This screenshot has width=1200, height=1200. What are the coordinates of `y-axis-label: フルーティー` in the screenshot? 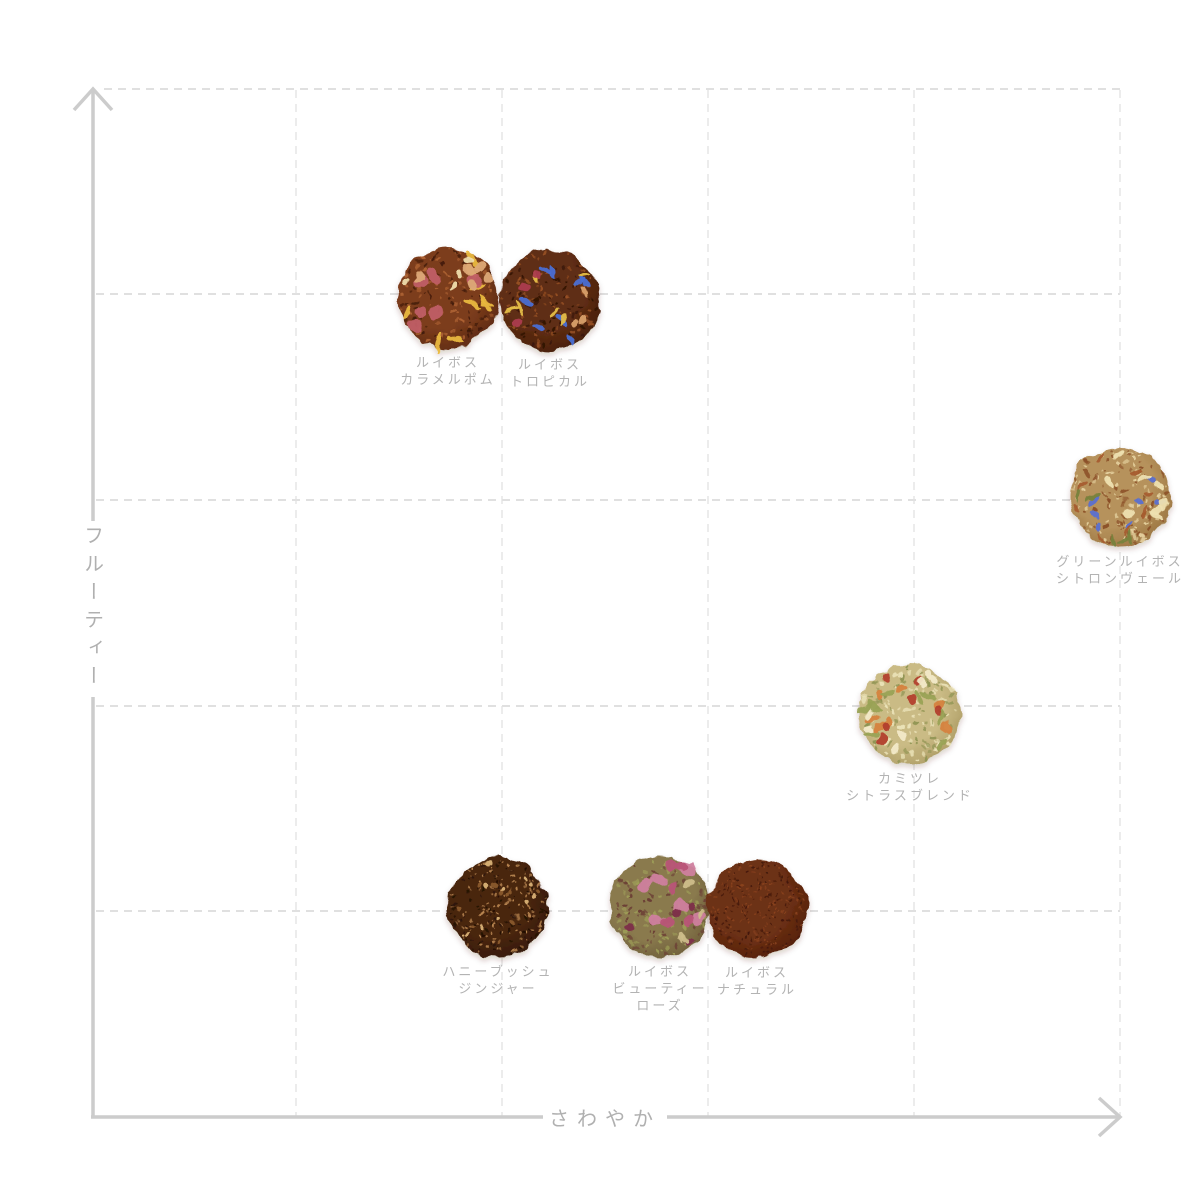 It's located at (92, 609).